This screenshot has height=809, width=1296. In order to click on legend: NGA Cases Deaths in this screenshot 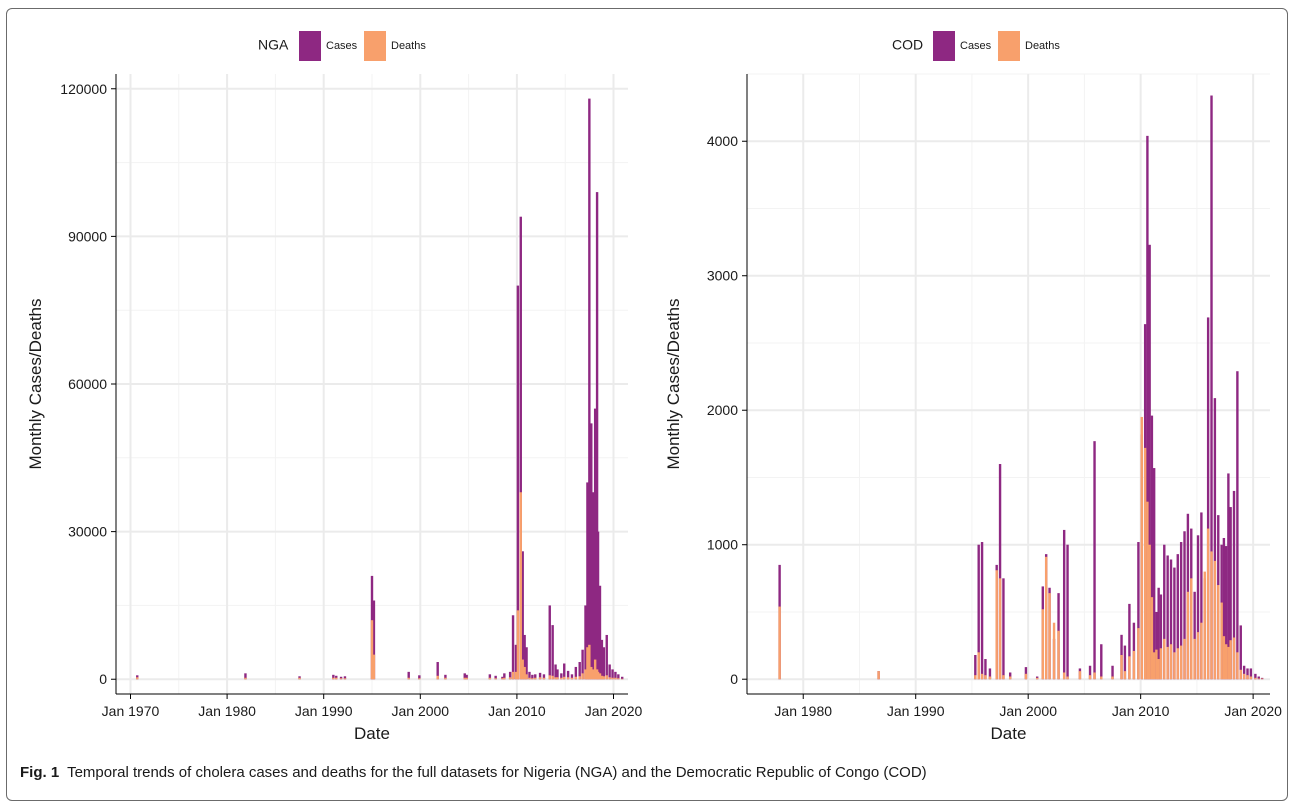, I will do `click(342, 46)`.